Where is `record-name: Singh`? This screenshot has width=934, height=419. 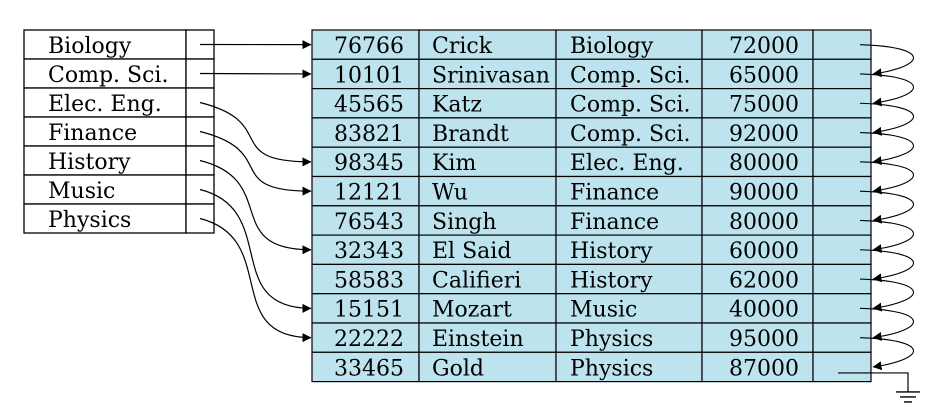
record-name: Singh is located at coordinates (464, 222).